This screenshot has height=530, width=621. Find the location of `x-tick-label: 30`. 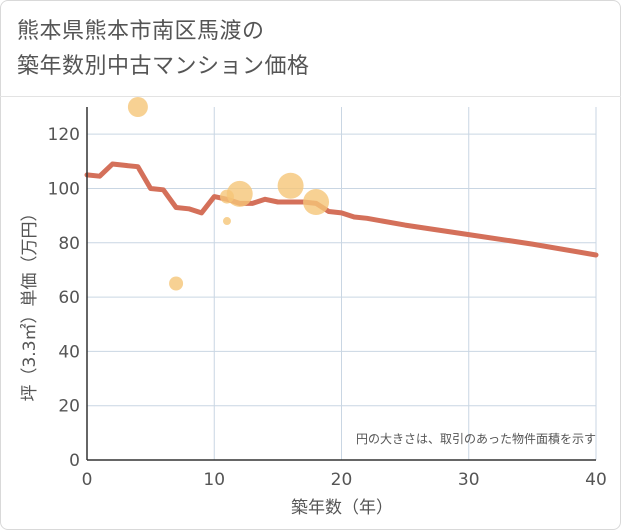

x-tick-label: 30 is located at coordinates (469, 480).